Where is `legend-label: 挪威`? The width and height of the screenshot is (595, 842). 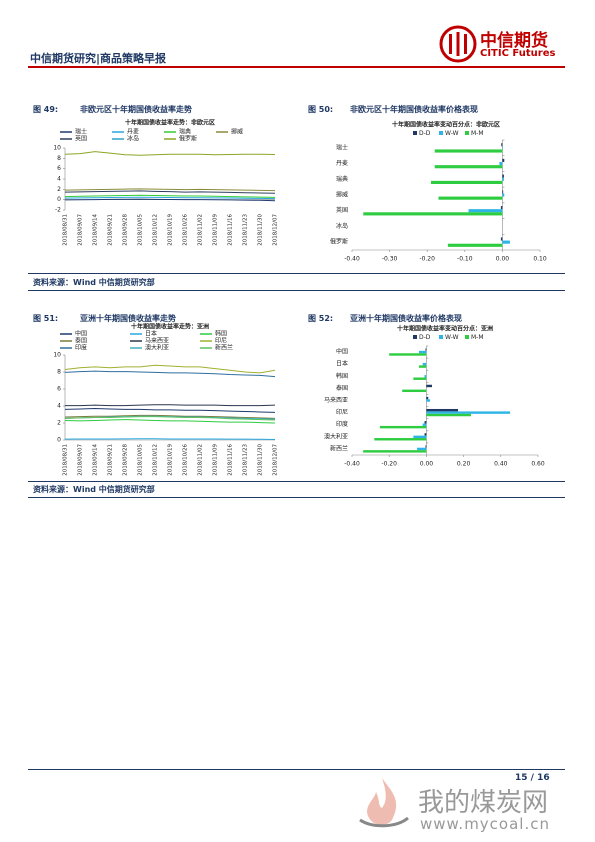 legend-label: 挪威 is located at coordinates (237, 132).